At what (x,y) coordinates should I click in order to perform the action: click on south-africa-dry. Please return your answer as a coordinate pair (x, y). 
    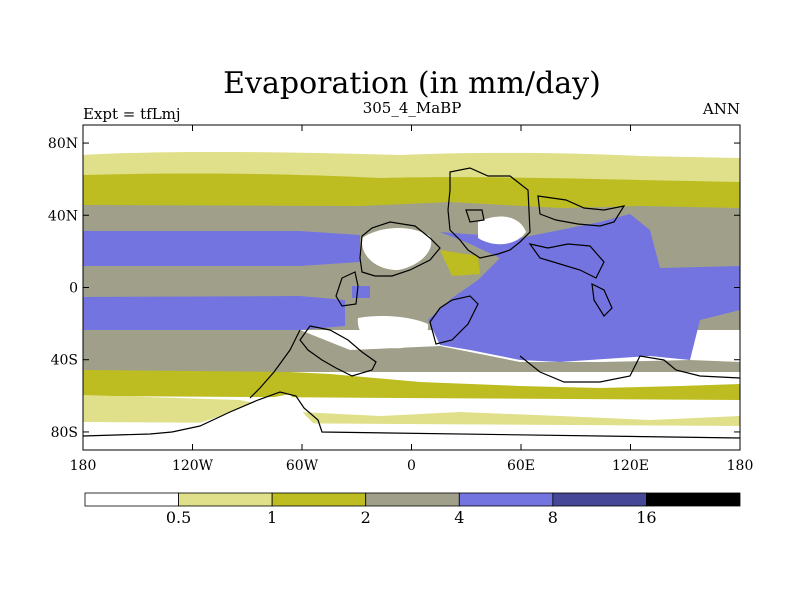
    Looking at the image, I should click on (393, 332).